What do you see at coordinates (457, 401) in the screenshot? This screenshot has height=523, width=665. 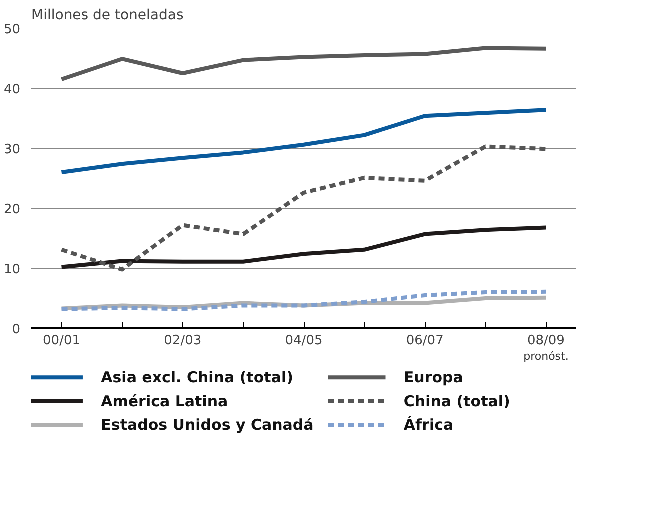 I see `legend-label: China (total)` at bounding box center [457, 401].